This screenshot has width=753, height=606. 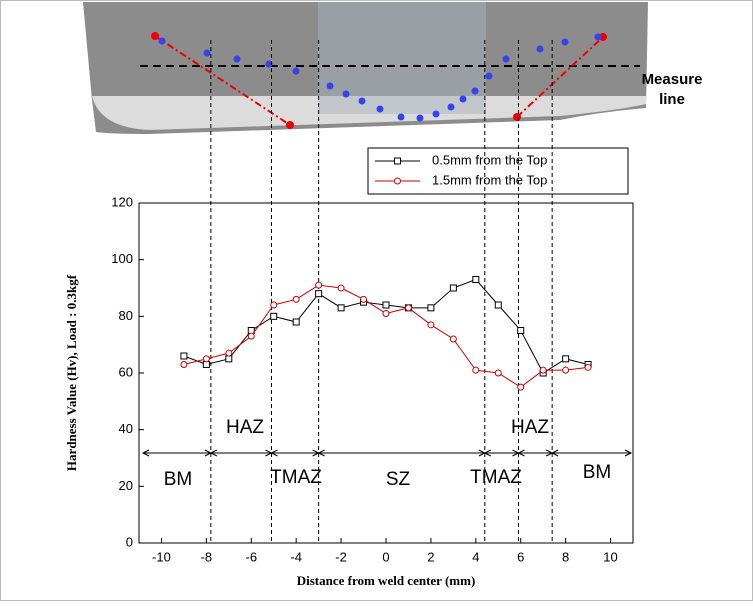 What do you see at coordinates (430, 556) in the screenshot?
I see `x-tick-label: 2` at bounding box center [430, 556].